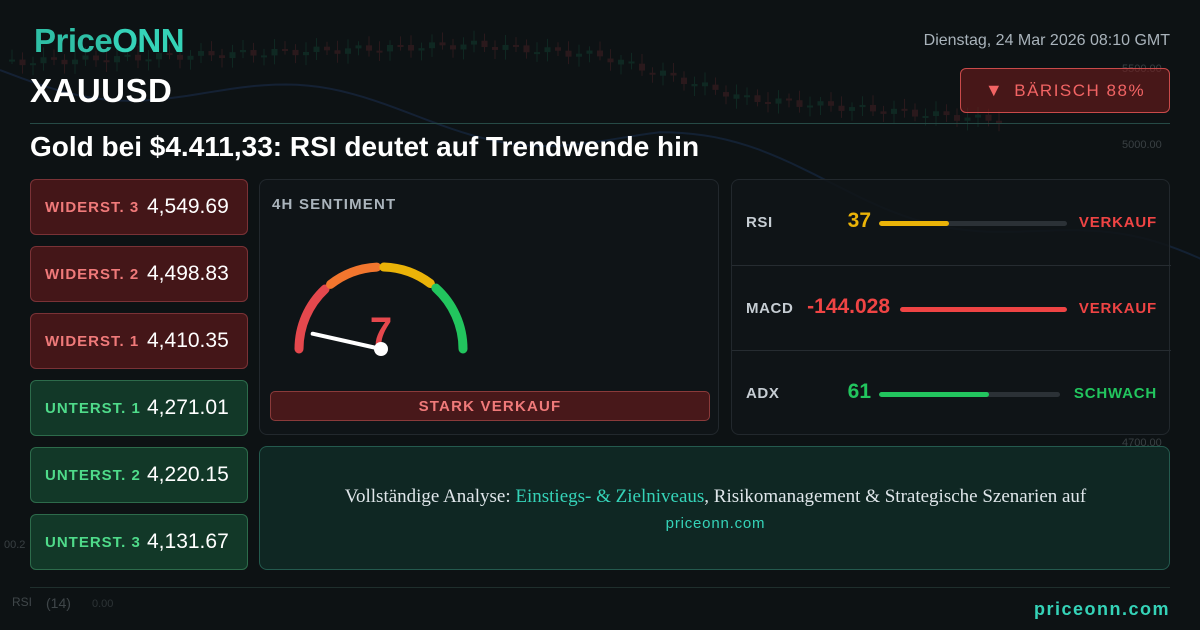 This screenshot has height=630, width=1200. What do you see at coordinates (430, 496) in the screenshot?
I see `cta-text-before: Vollständige Analyse:` at bounding box center [430, 496].